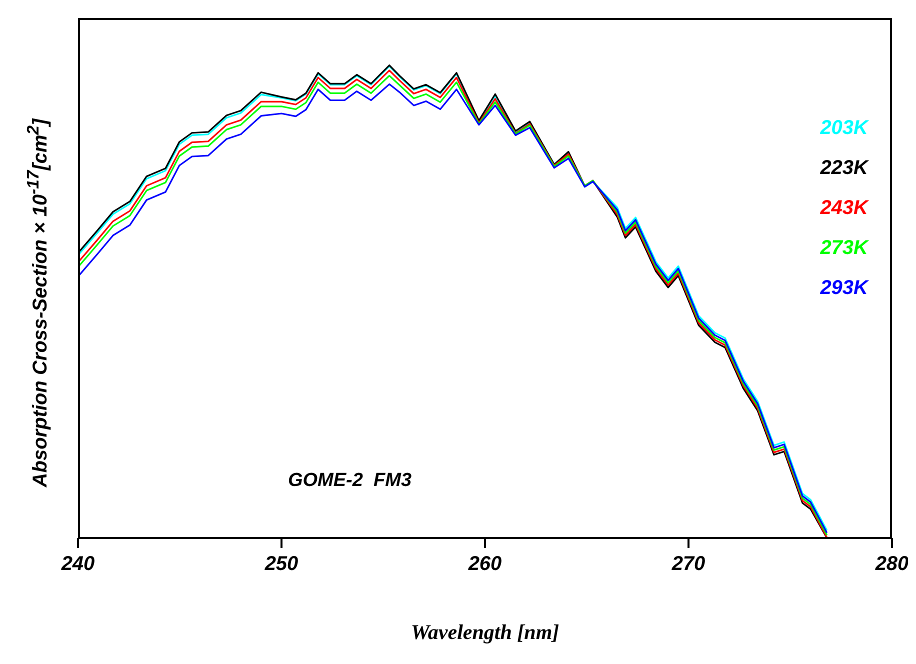 The width and height of the screenshot is (916, 664). Describe the element at coordinates (844, 248) in the screenshot. I see `text: 273K` at that location.